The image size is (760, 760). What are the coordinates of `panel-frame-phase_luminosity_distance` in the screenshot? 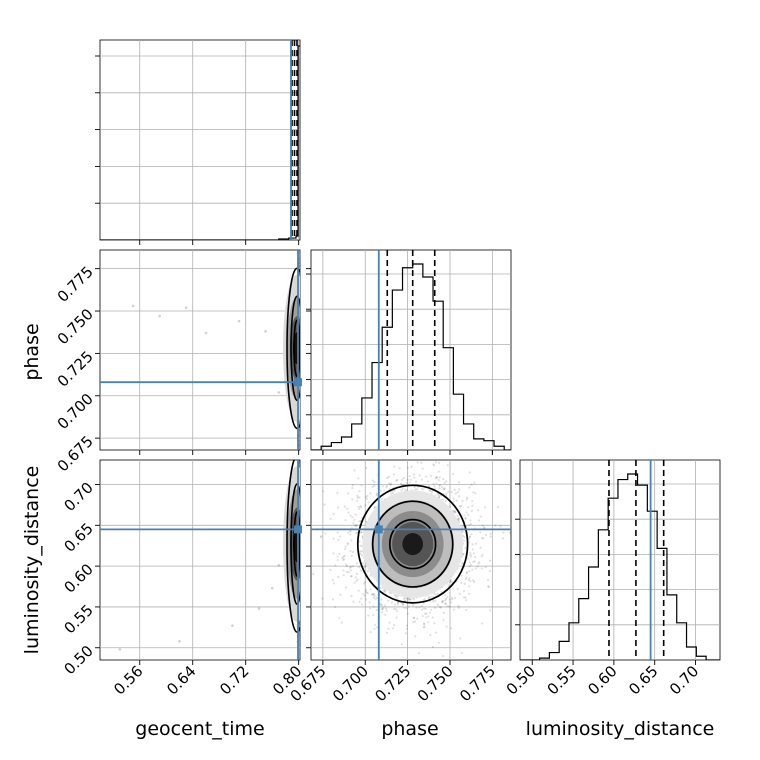 It's located at (411, 560).